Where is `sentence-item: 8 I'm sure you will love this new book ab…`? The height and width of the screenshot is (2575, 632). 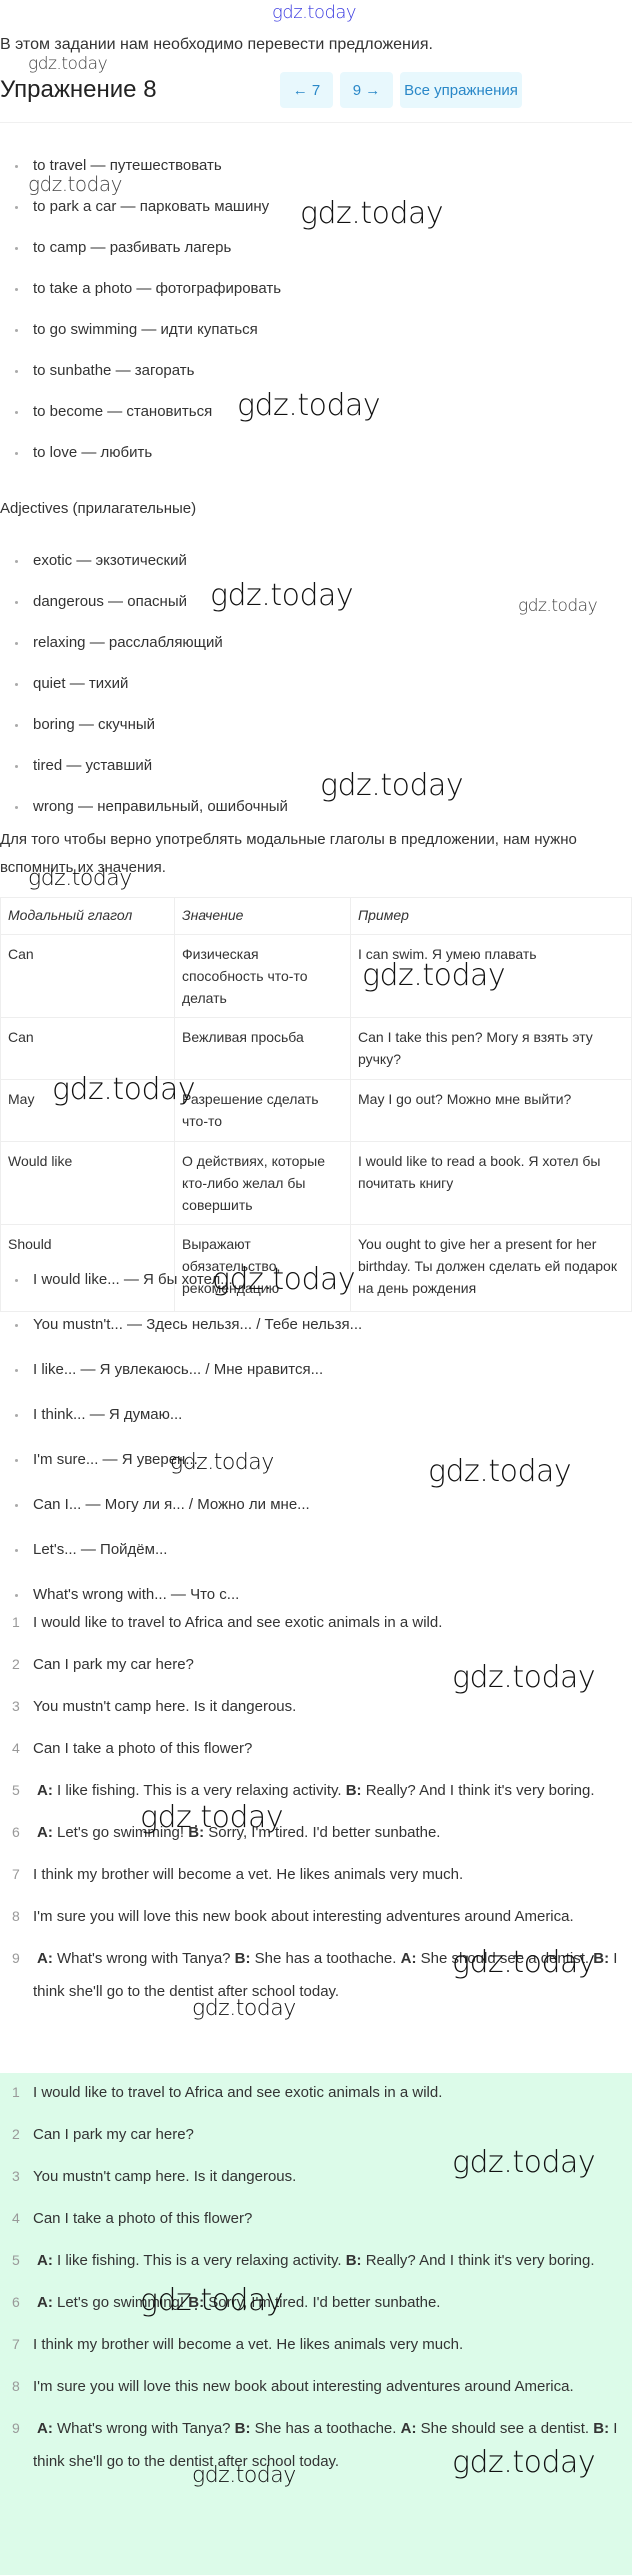
sentence-item: 8 I'm sure you will love this new book ab… is located at coordinates (312, 1916).